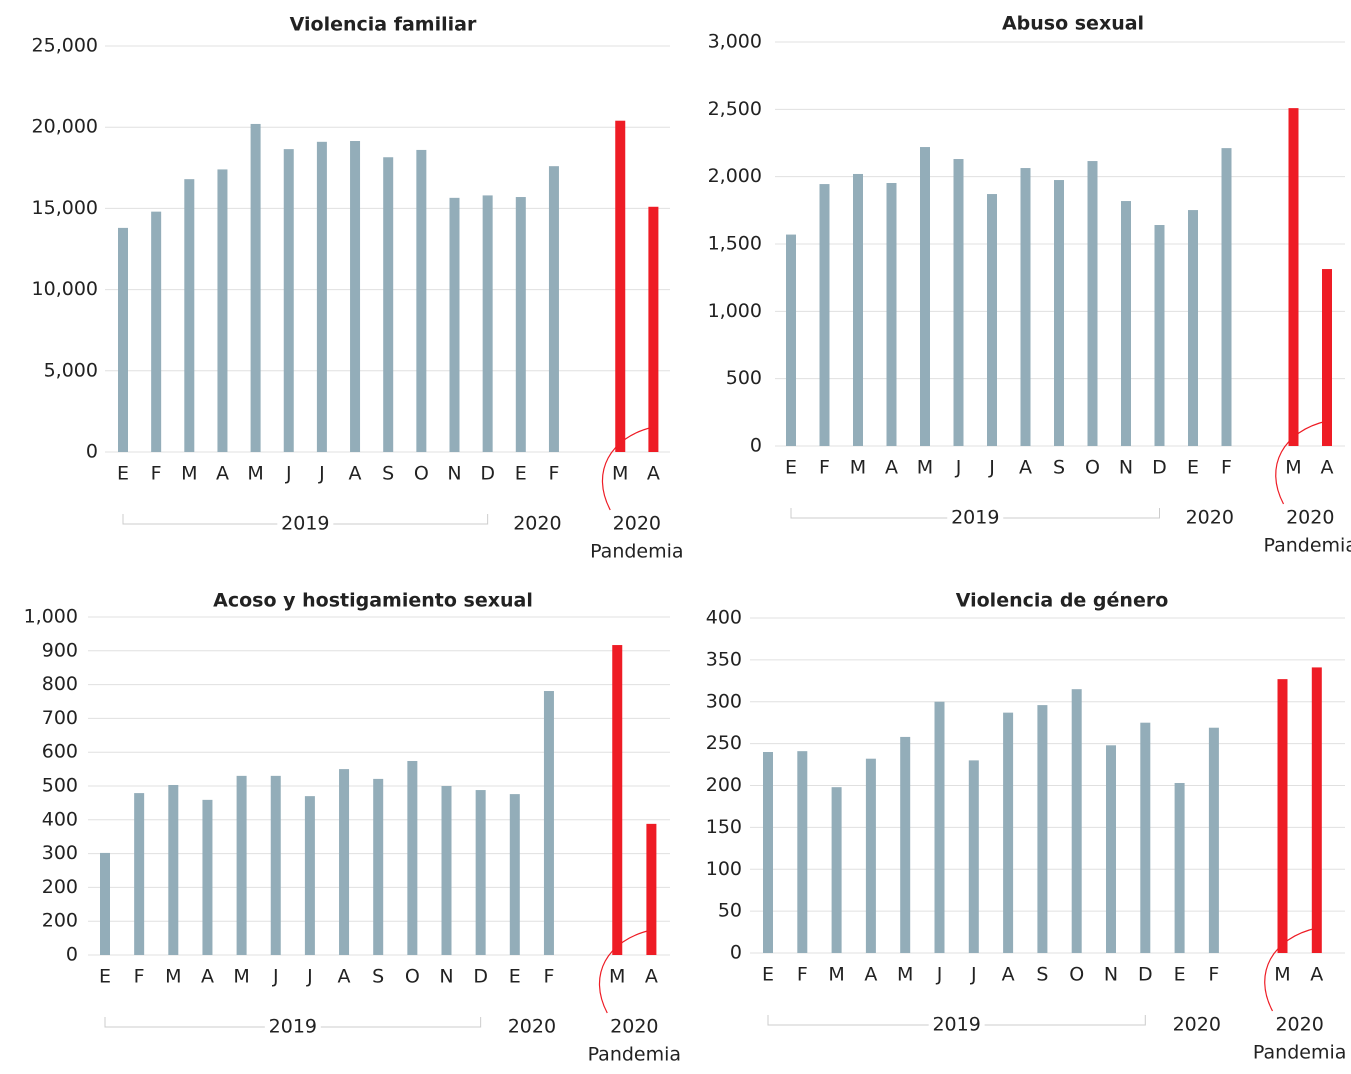  I want to click on y-tick-label: 3,000, so click(735, 42).